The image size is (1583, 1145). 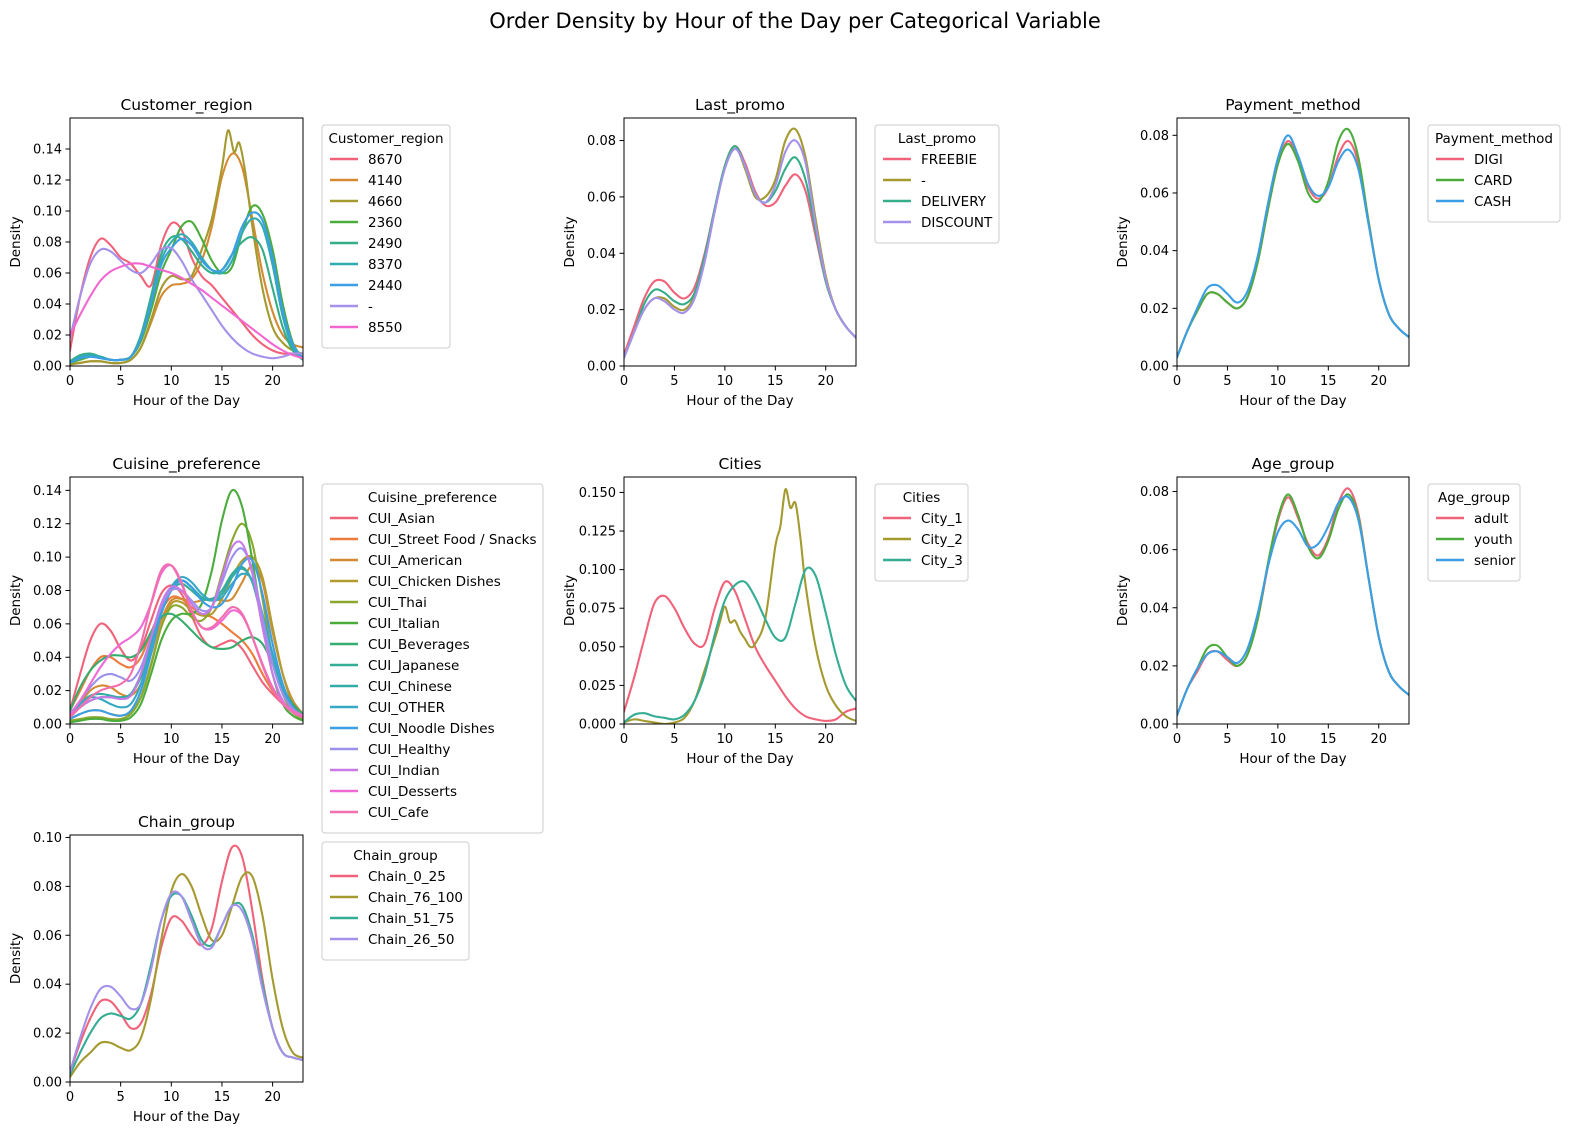 What do you see at coordinates (186, 655) in the screenshot?
I see `series-line-cui-street-food-snacks` at bounding box center [186, 655].